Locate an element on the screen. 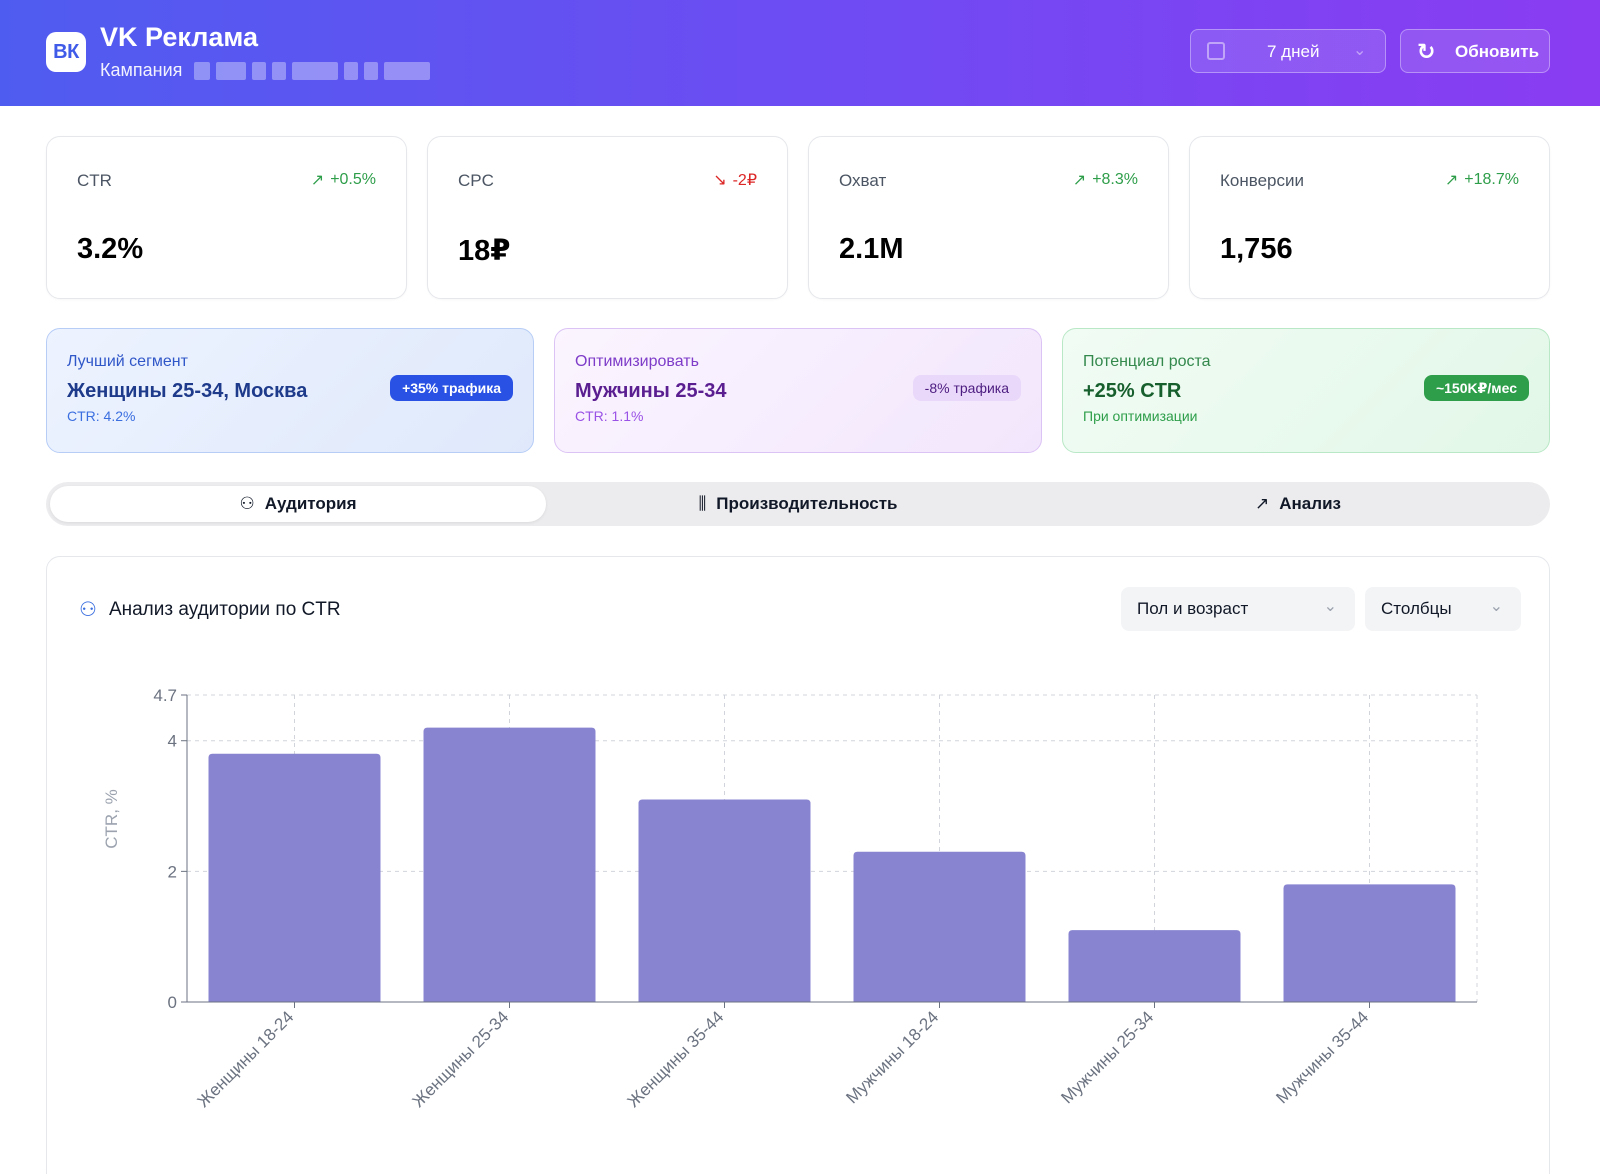 The height and width of the screenshot is (1174, 1600). kpi-delta-value: -2₽ is located at coordinates (744, 180).